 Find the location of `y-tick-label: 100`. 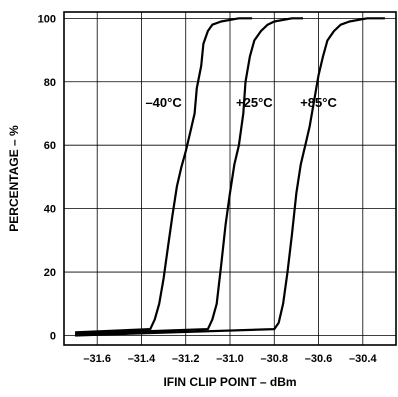

y-tick-label: 100 is located at coordinates (47, 19).